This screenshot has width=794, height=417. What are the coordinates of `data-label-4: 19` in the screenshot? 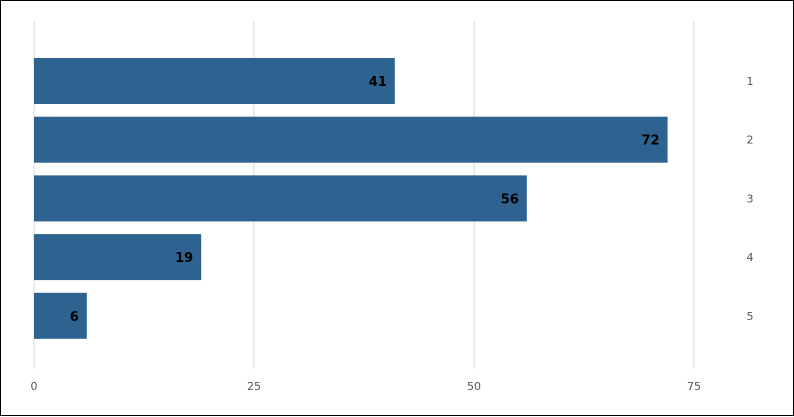 It's located at (184, 258).